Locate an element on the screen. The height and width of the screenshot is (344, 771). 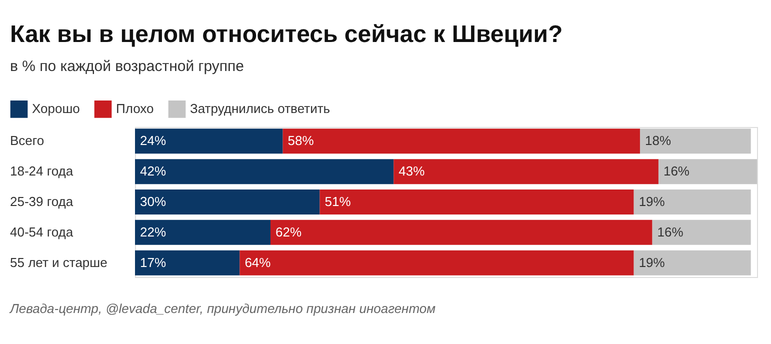
data-label: 17% is located at coordinates (153, 262).